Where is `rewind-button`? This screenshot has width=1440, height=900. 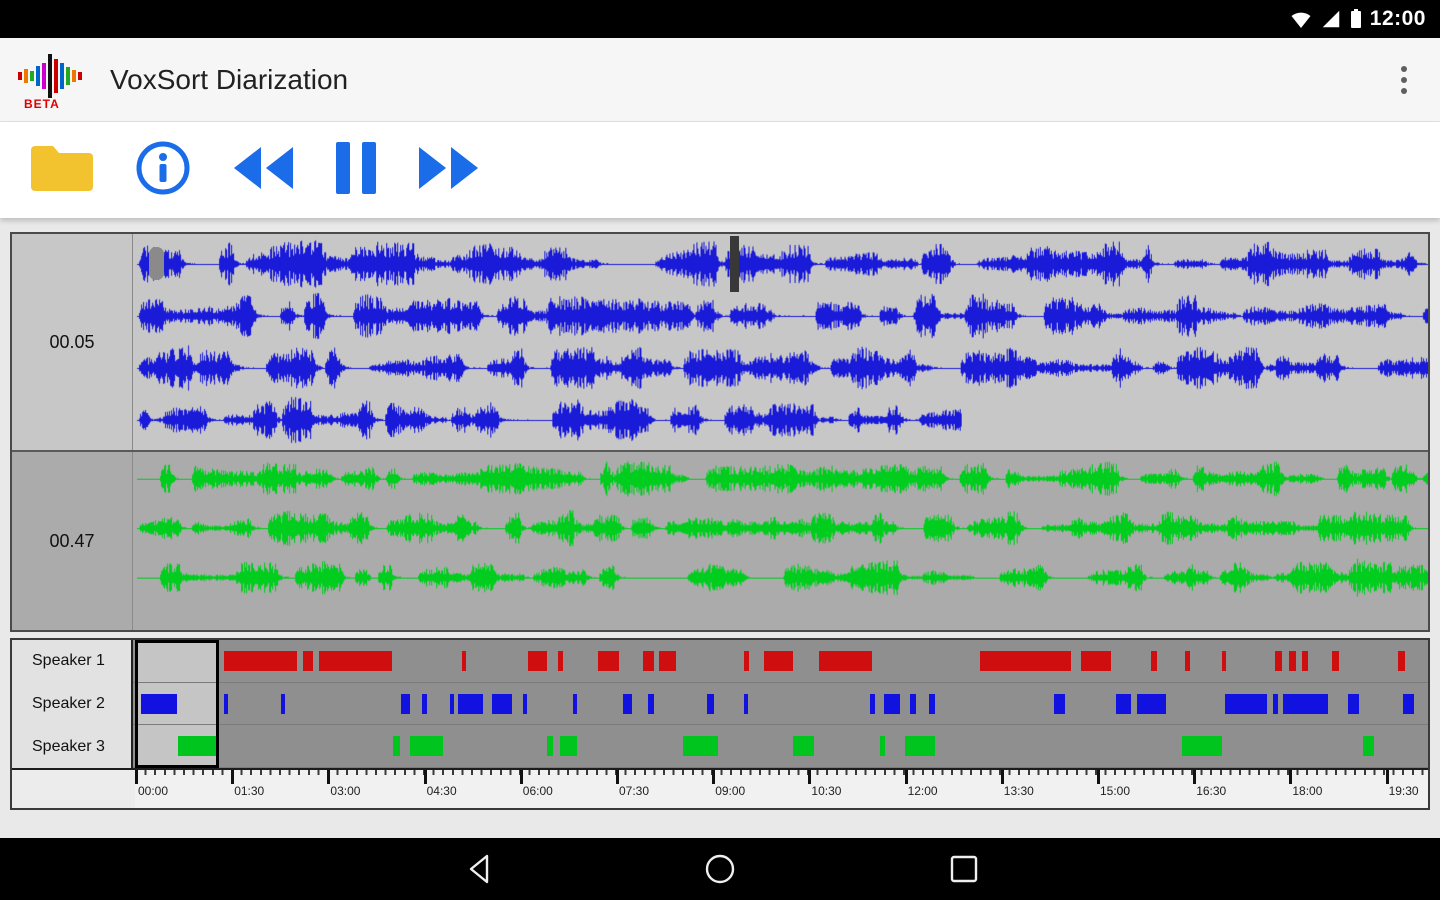
rewind-button is located at coordinates (263, 170).